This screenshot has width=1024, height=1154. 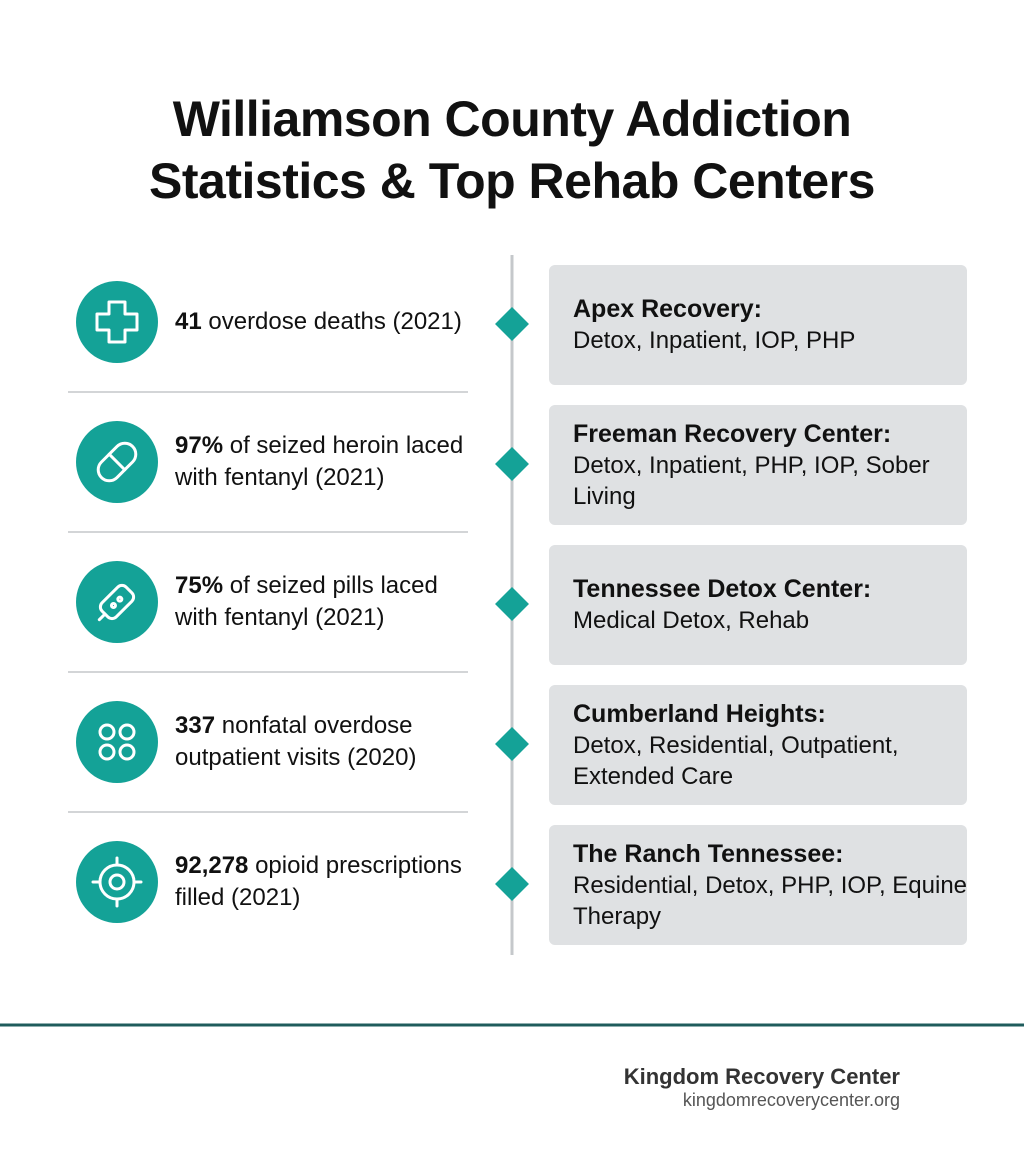 What do you see at coordinates (318, 881) in the screenshot?
I see `stat-description: opioid prescriptions filled (2021)` at bounding box center [318, 881].